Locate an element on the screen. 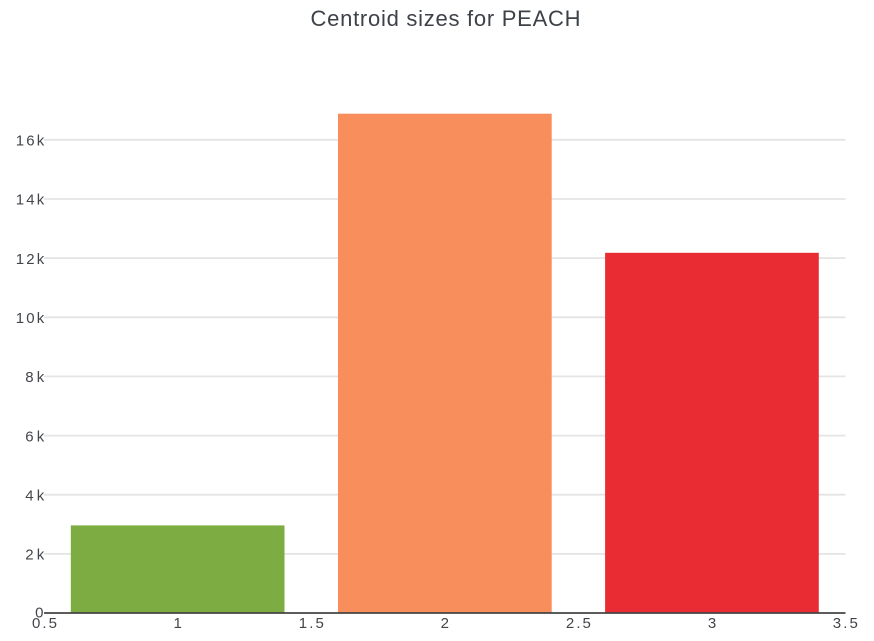  svg-text: 3 is located at coordinates (712, 623).